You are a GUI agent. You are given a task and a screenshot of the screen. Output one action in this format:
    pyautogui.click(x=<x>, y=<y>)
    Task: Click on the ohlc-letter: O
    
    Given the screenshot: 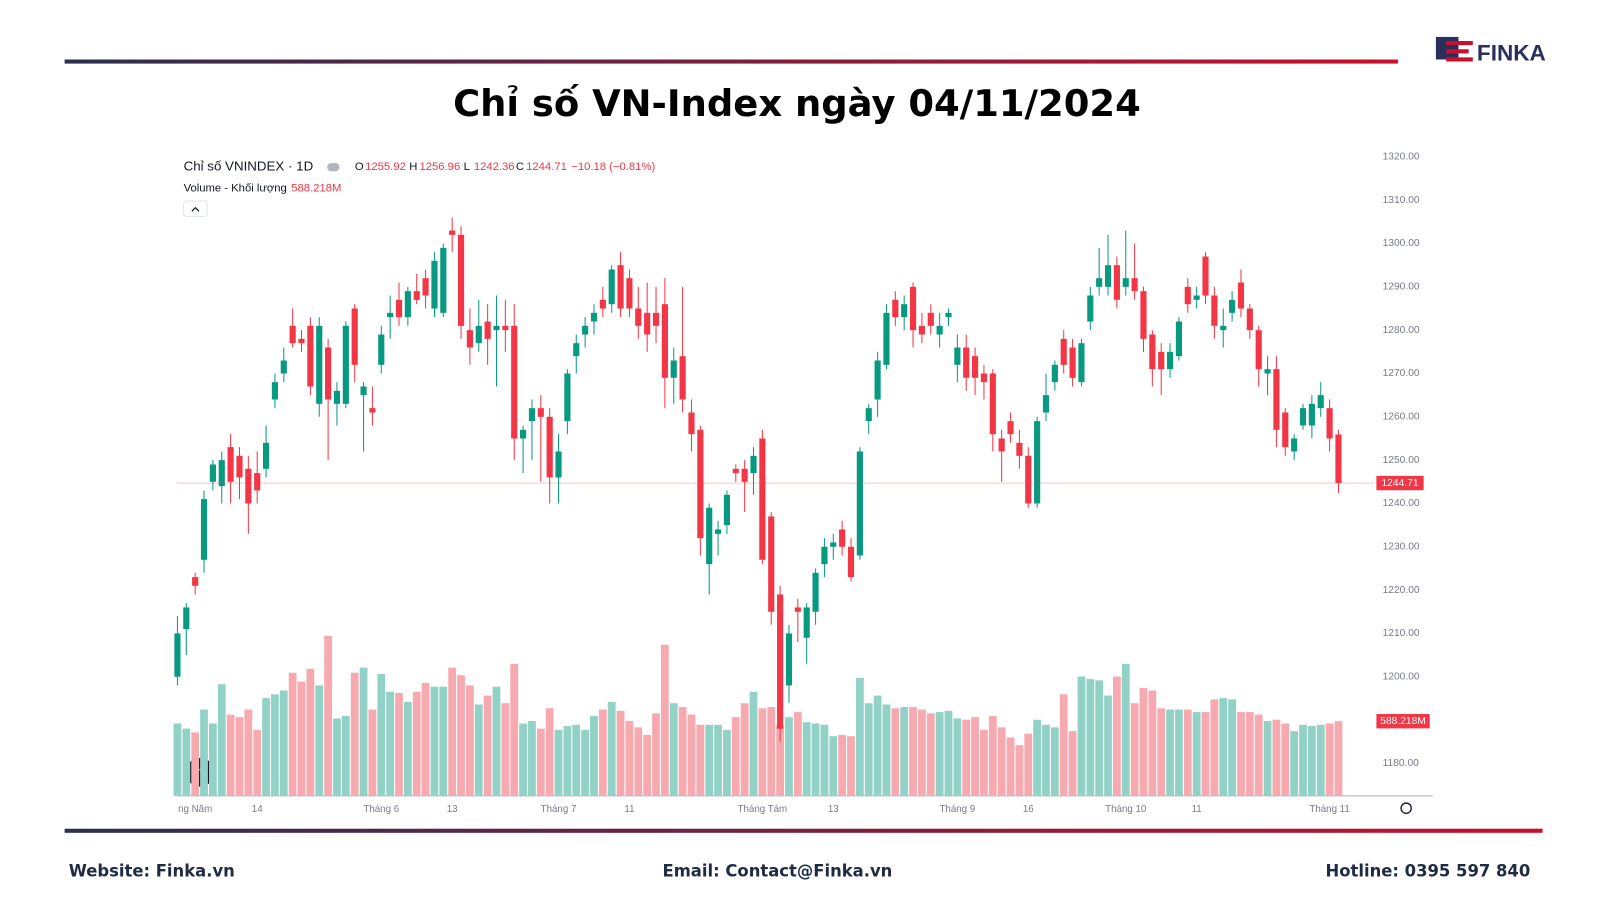 What is the action you would take?
    pyautogui.click(x=359, y=167)
    